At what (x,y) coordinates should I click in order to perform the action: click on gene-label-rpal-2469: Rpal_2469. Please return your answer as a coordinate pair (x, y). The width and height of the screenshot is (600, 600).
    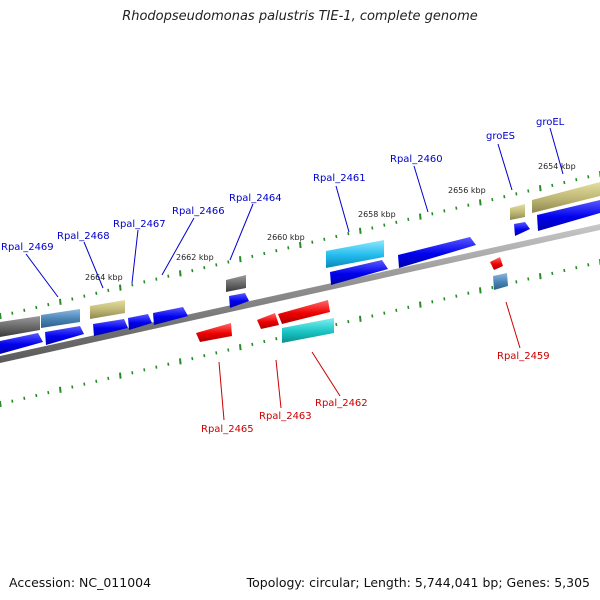
    Looking at the image, I should click on (27, 247).